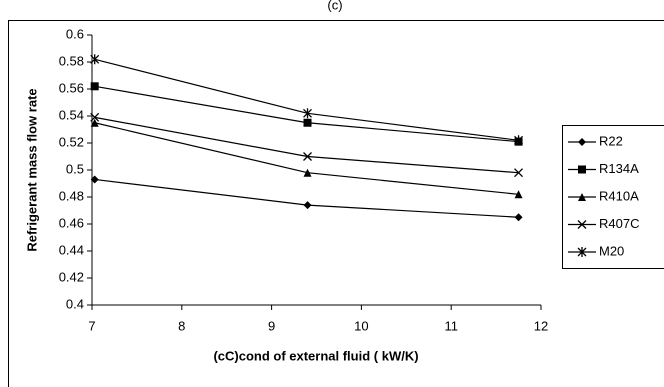 This screenshot has width=664, height=387. Describe the element at coordinates (71, 114) in the screenshot. I see `y-tick-label: 0.54` at that location.